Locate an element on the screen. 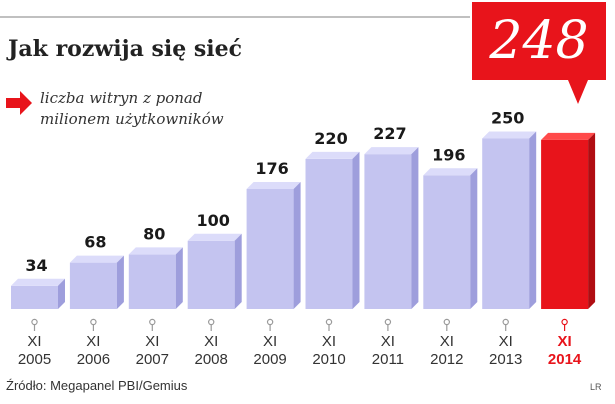  callout-box is located at coordinates (539, 53).